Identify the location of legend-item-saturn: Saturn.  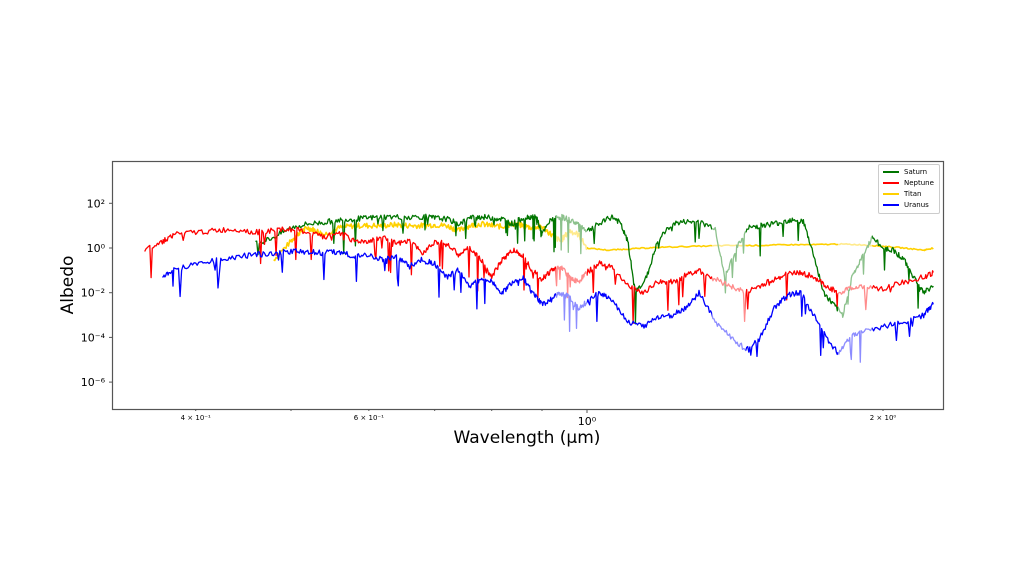
(905, 172).